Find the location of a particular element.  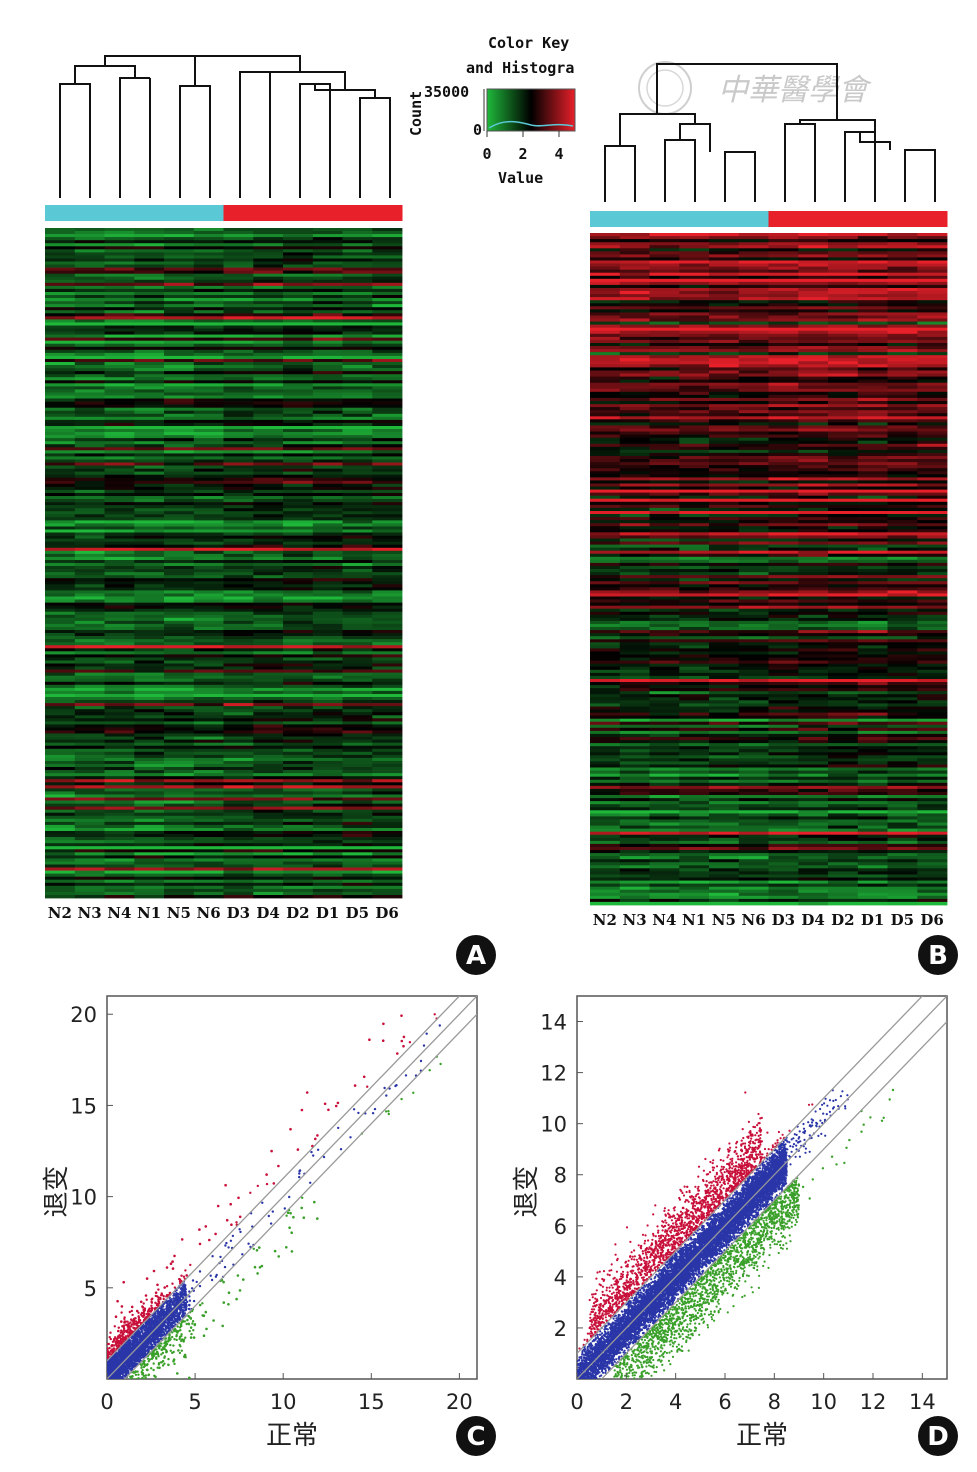

color-key-value-label: Value is located at coordinates (520, 178).